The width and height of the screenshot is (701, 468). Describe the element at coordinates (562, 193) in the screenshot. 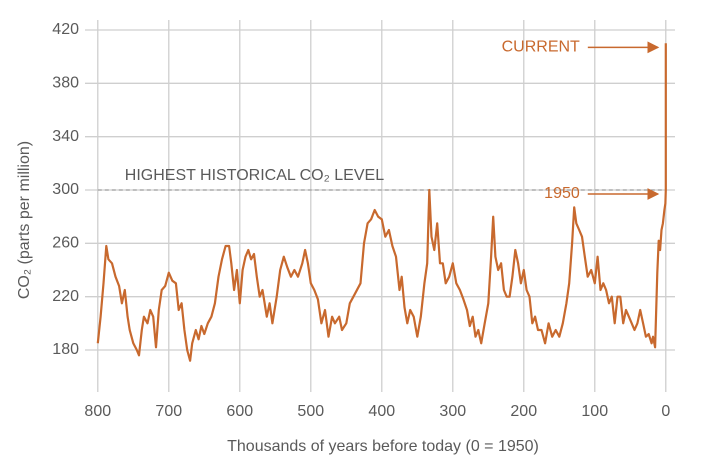

I see `annotation-label: 1950` at that location.